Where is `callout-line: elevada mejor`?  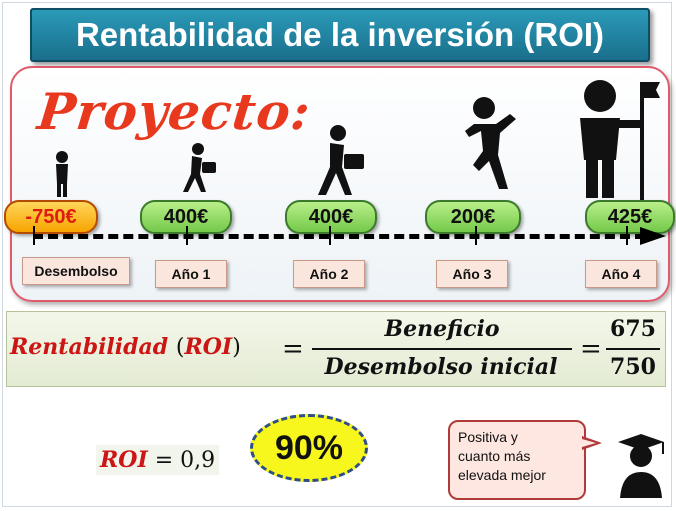
callout-line: elevada mejor is located at coordinates (502, 475).